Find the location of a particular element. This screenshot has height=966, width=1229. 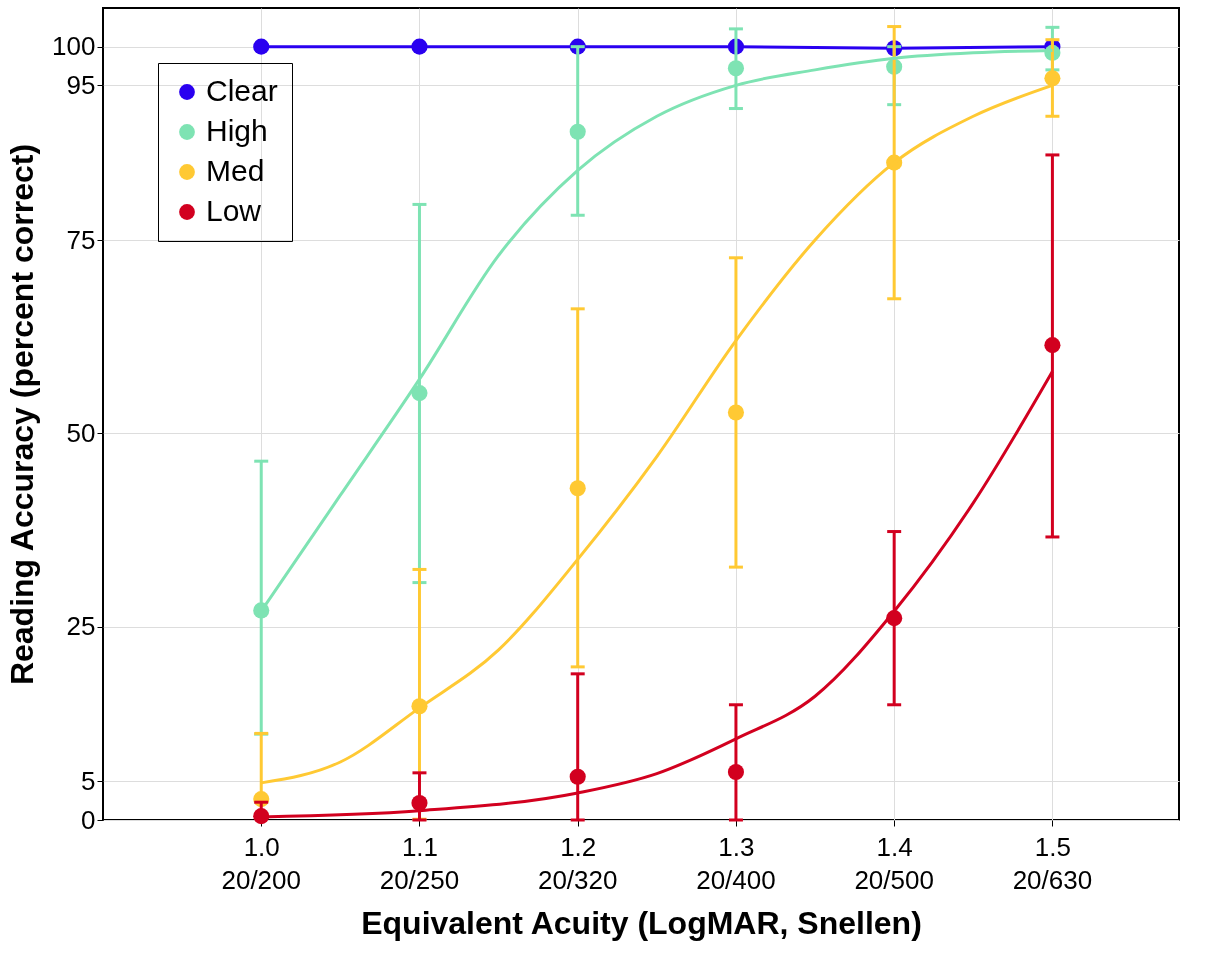

text: 20/400 is located at coordinates (736, 880).